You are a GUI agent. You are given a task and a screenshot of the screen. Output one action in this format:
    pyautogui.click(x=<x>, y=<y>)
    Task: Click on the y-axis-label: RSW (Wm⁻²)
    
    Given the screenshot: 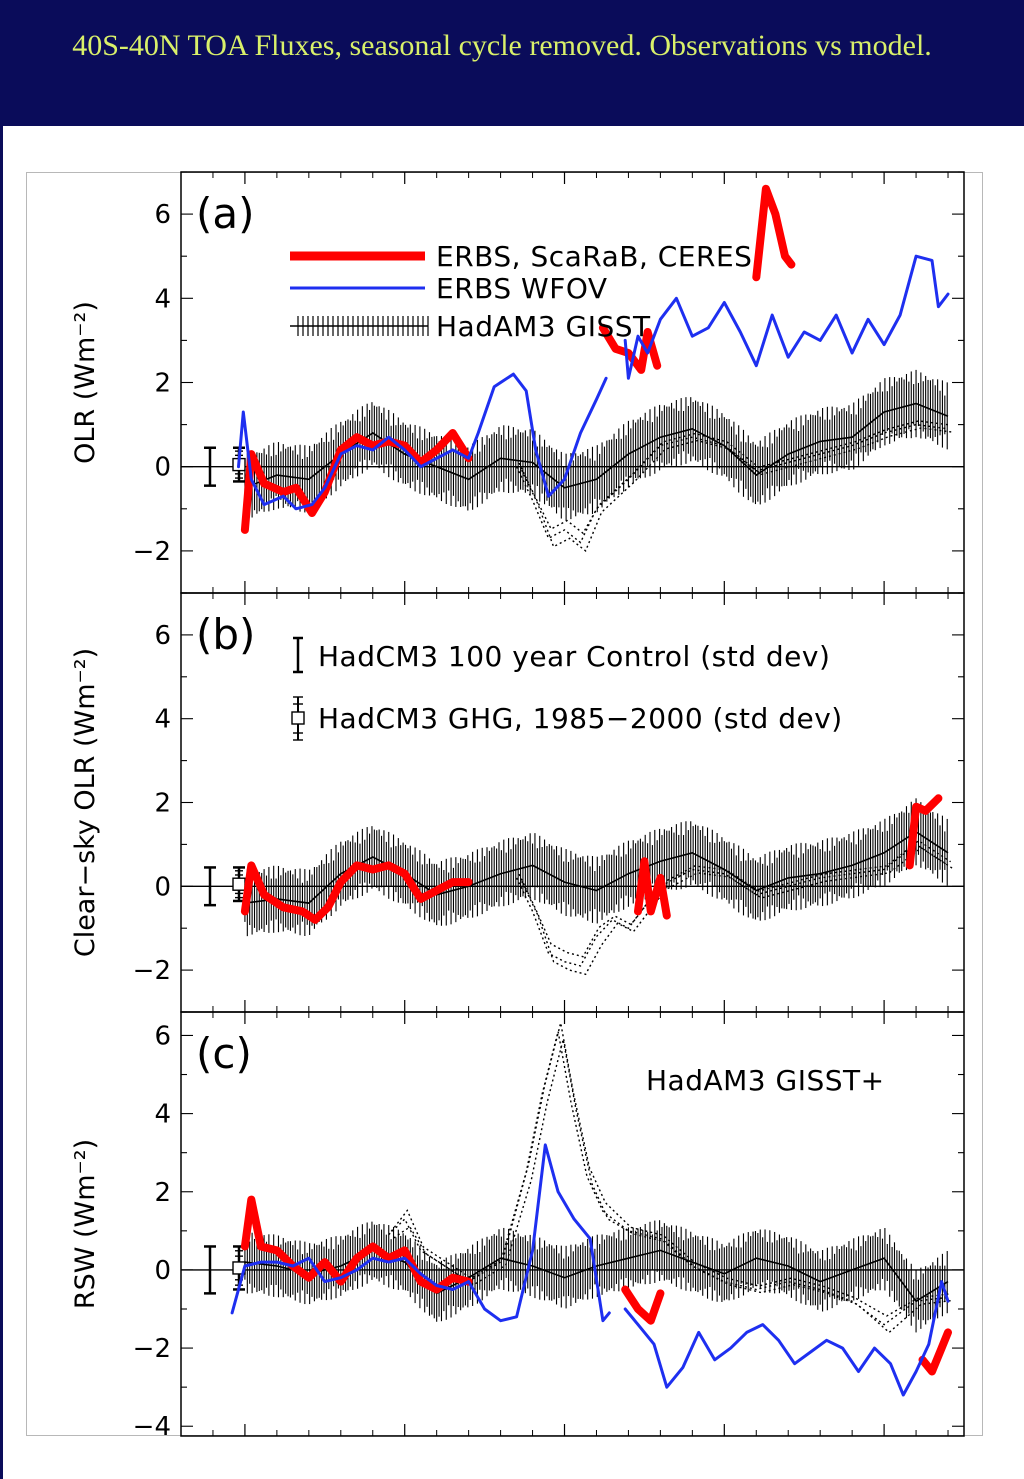 What is the action you would take?
    pyautogui.click(x=85, y=1224)
    